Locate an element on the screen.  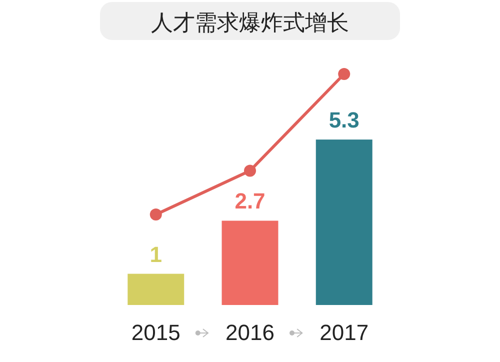
chart-title: 人才需求爆炸式增长 is located at coordinates (250, 23).